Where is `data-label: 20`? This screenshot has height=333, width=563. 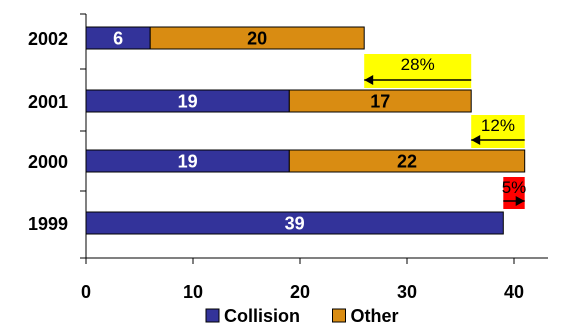
data-label: 20 is located at coordinates (257, 39).